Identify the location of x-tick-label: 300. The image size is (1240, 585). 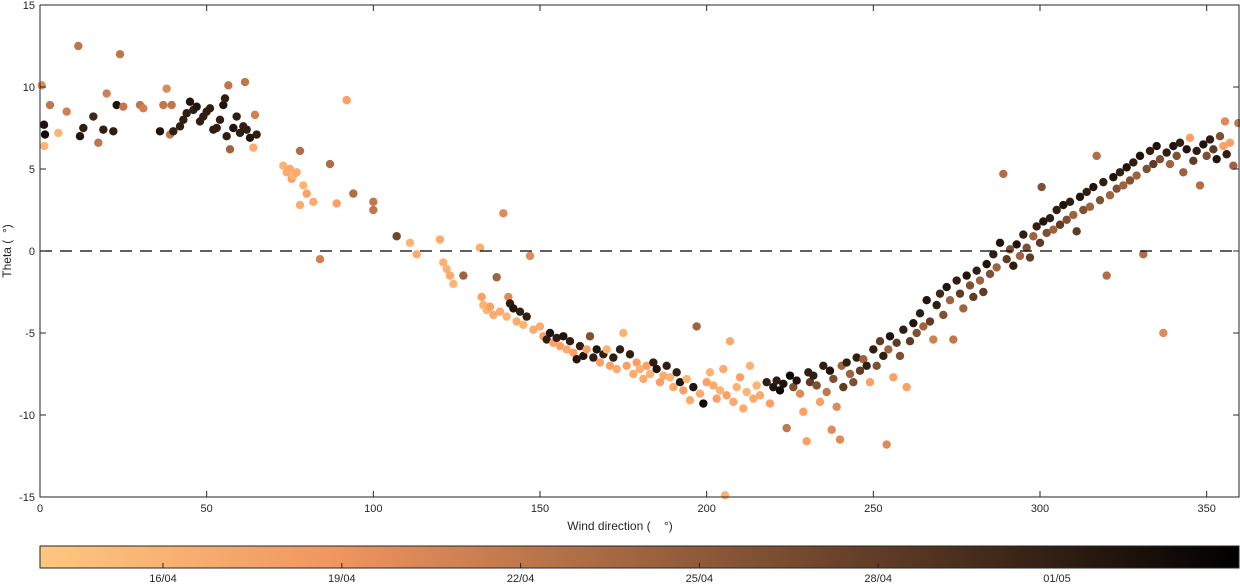
(1040, 509).